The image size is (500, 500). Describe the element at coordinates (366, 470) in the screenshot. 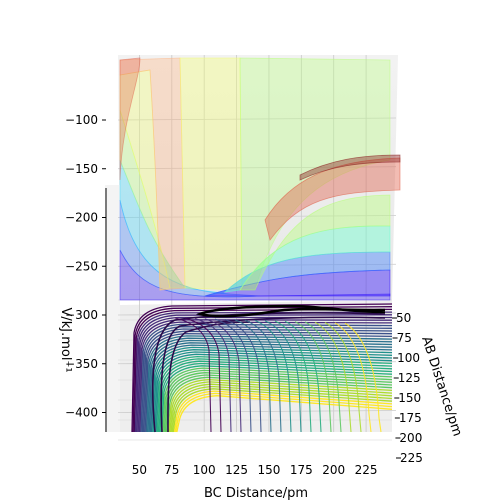

I see `x-tick-label: 225` at that location.